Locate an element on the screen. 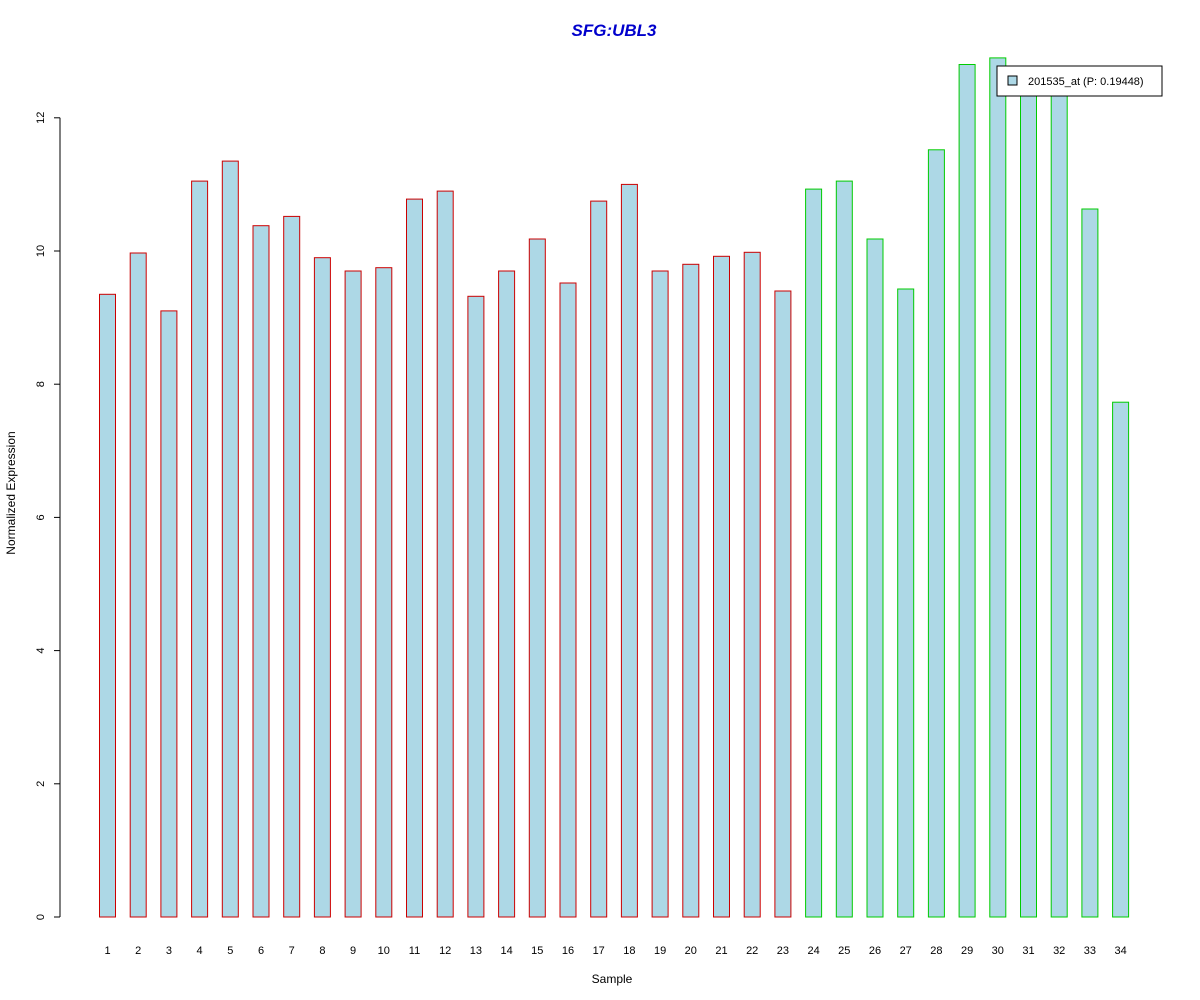  x-tick-label: 24 is located at coordinates (813, 951).